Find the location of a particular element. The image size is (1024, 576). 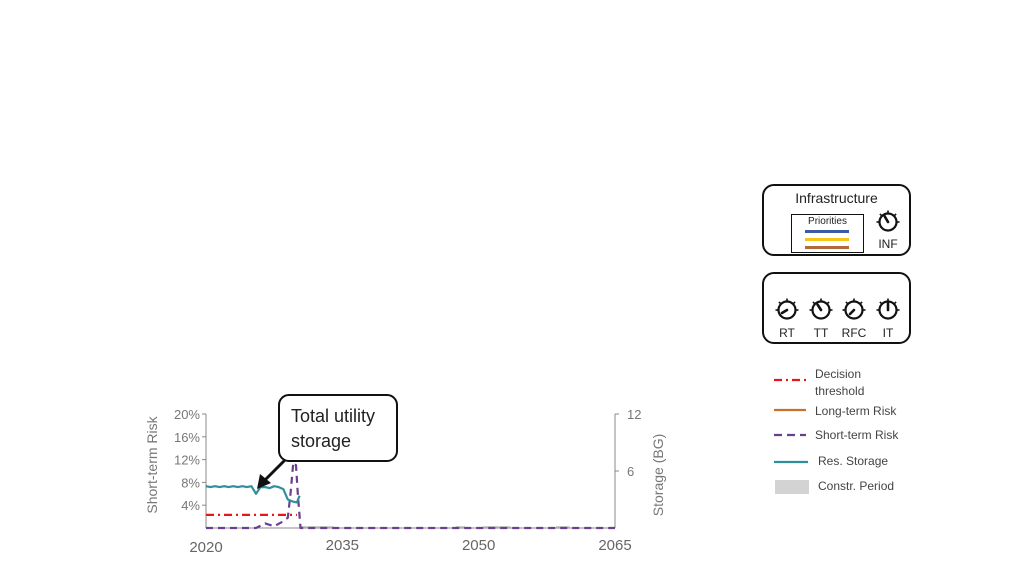

tt-dial-label: TT is located at coordinates (821, 333).